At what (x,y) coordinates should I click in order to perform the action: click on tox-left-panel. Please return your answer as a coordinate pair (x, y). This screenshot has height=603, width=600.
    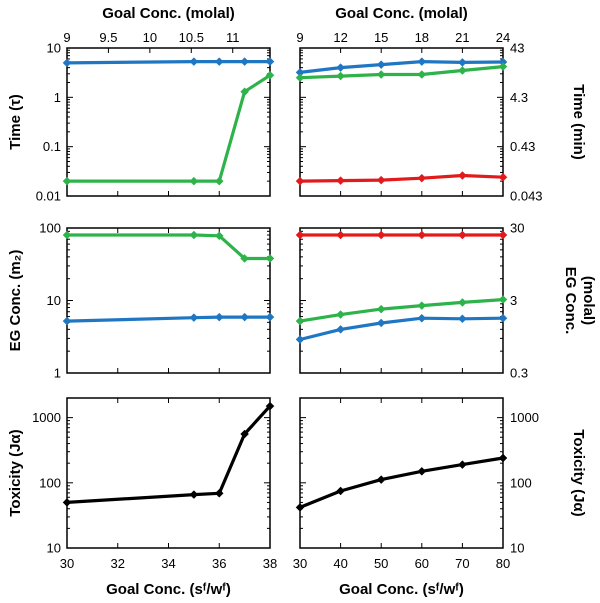
    Looking at the image, I should click on (168, 473).